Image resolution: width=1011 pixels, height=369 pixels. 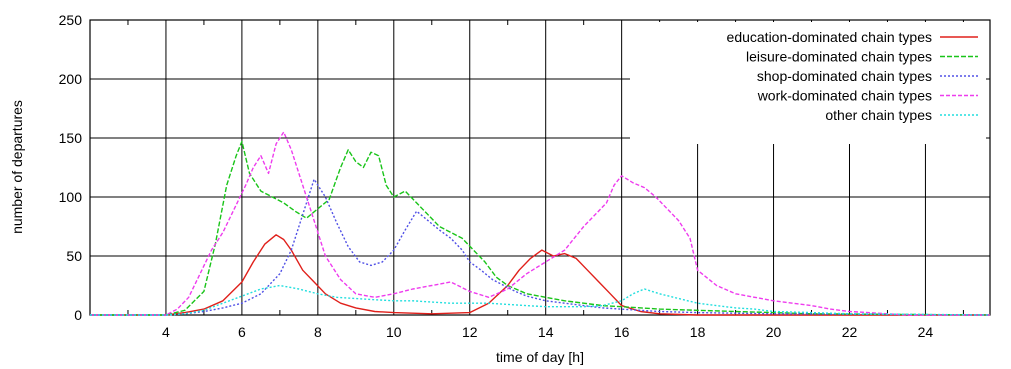 I want to click on x-tick-label: 10, so click(x=394, y=332).